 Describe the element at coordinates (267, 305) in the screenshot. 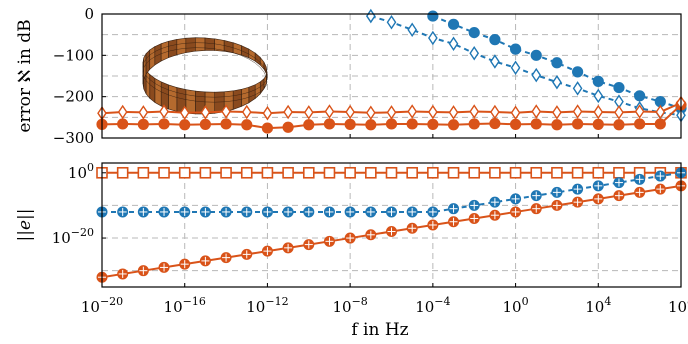

I see `xtick-label: 10−12` at that location.